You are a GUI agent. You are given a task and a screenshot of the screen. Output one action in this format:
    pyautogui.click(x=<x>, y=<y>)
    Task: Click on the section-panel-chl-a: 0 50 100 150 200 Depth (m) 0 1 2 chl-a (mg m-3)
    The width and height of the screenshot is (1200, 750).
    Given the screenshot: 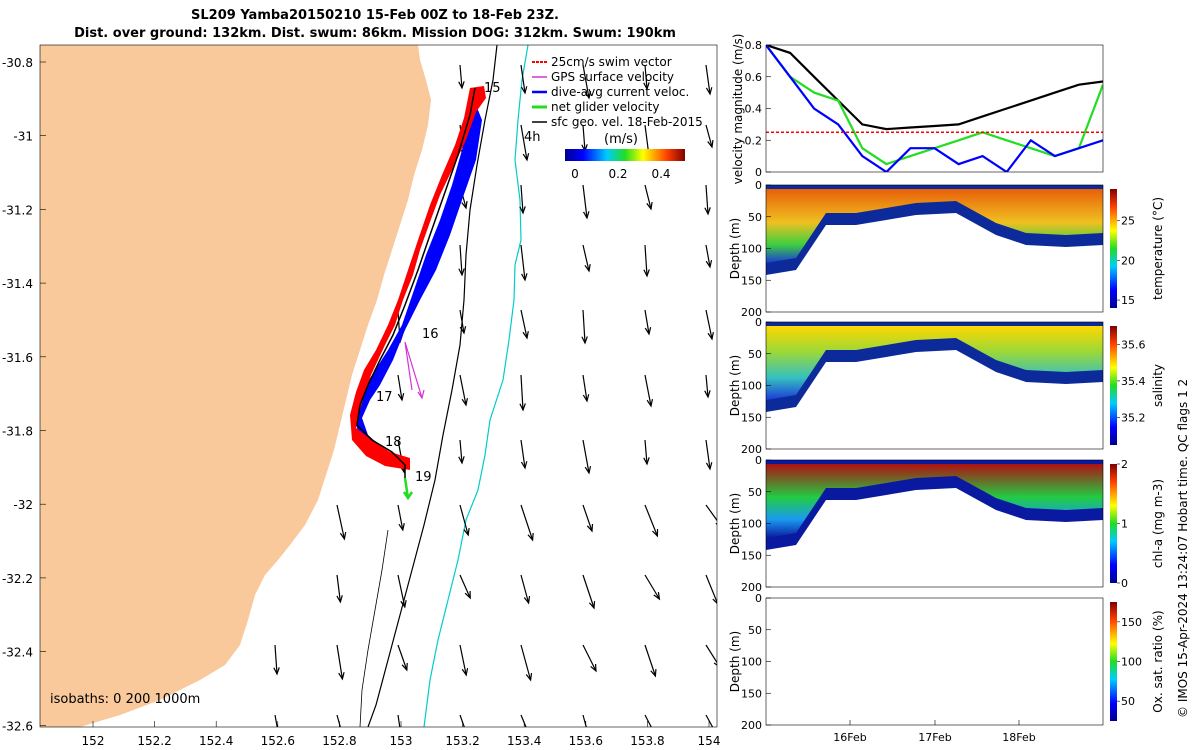 What is the action you would take?
    pyautogui.click(x=946, y=524)
    